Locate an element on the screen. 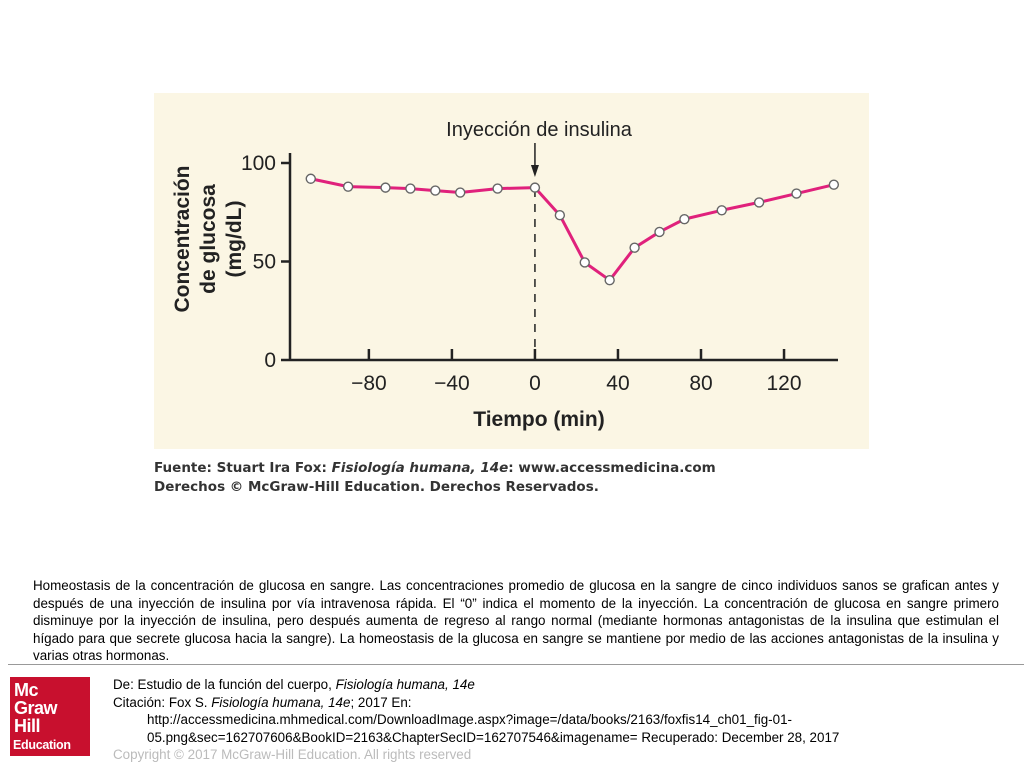 Image resolution: width=1024 pixels, height=768 pixels. x-tick-label: 80 is located at coordinates (700, 383).